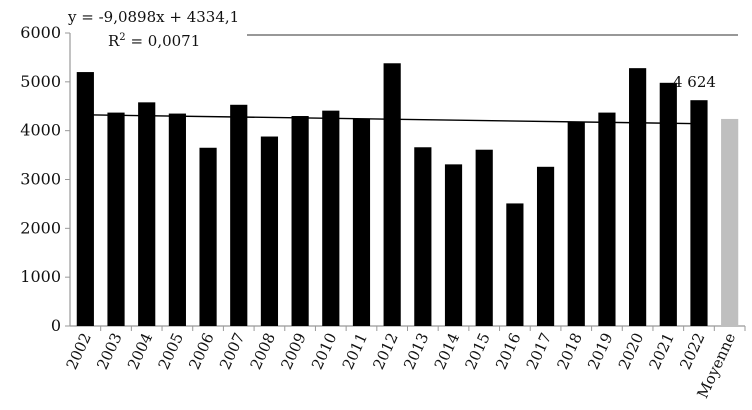 This screenshot has height=410, width=752. Describe the element at coordinates (453, 245) in the screenshot. I see `bar-2014` at that location.